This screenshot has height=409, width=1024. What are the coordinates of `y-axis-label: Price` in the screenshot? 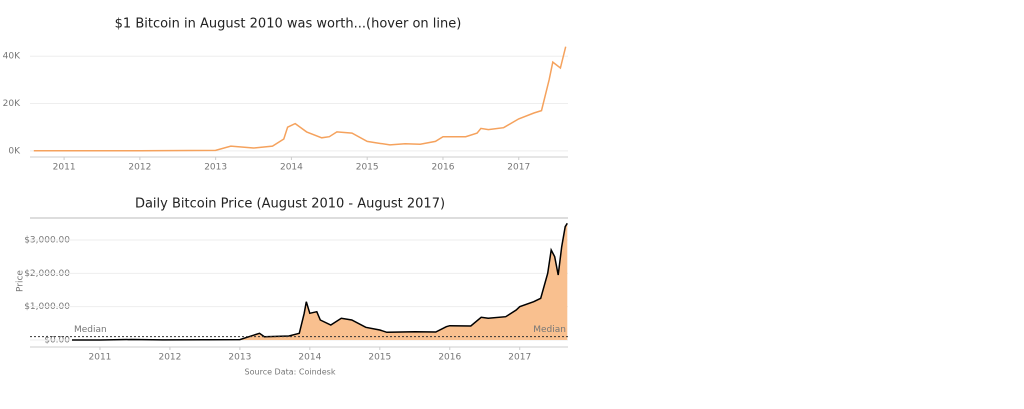 It's located at (21, 281).